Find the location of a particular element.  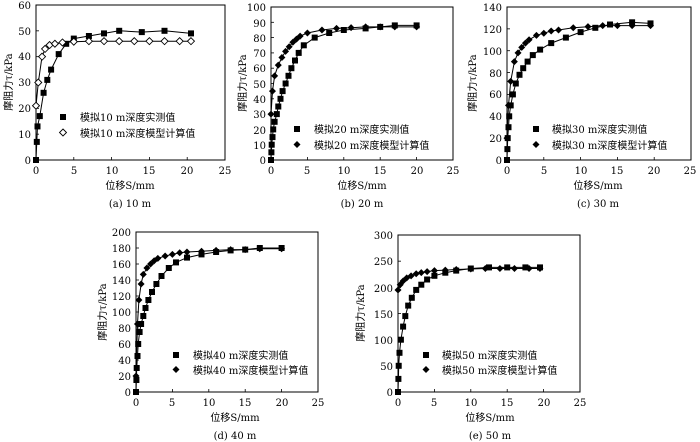

y-tick: 60 is located at coordinates (124, 345).